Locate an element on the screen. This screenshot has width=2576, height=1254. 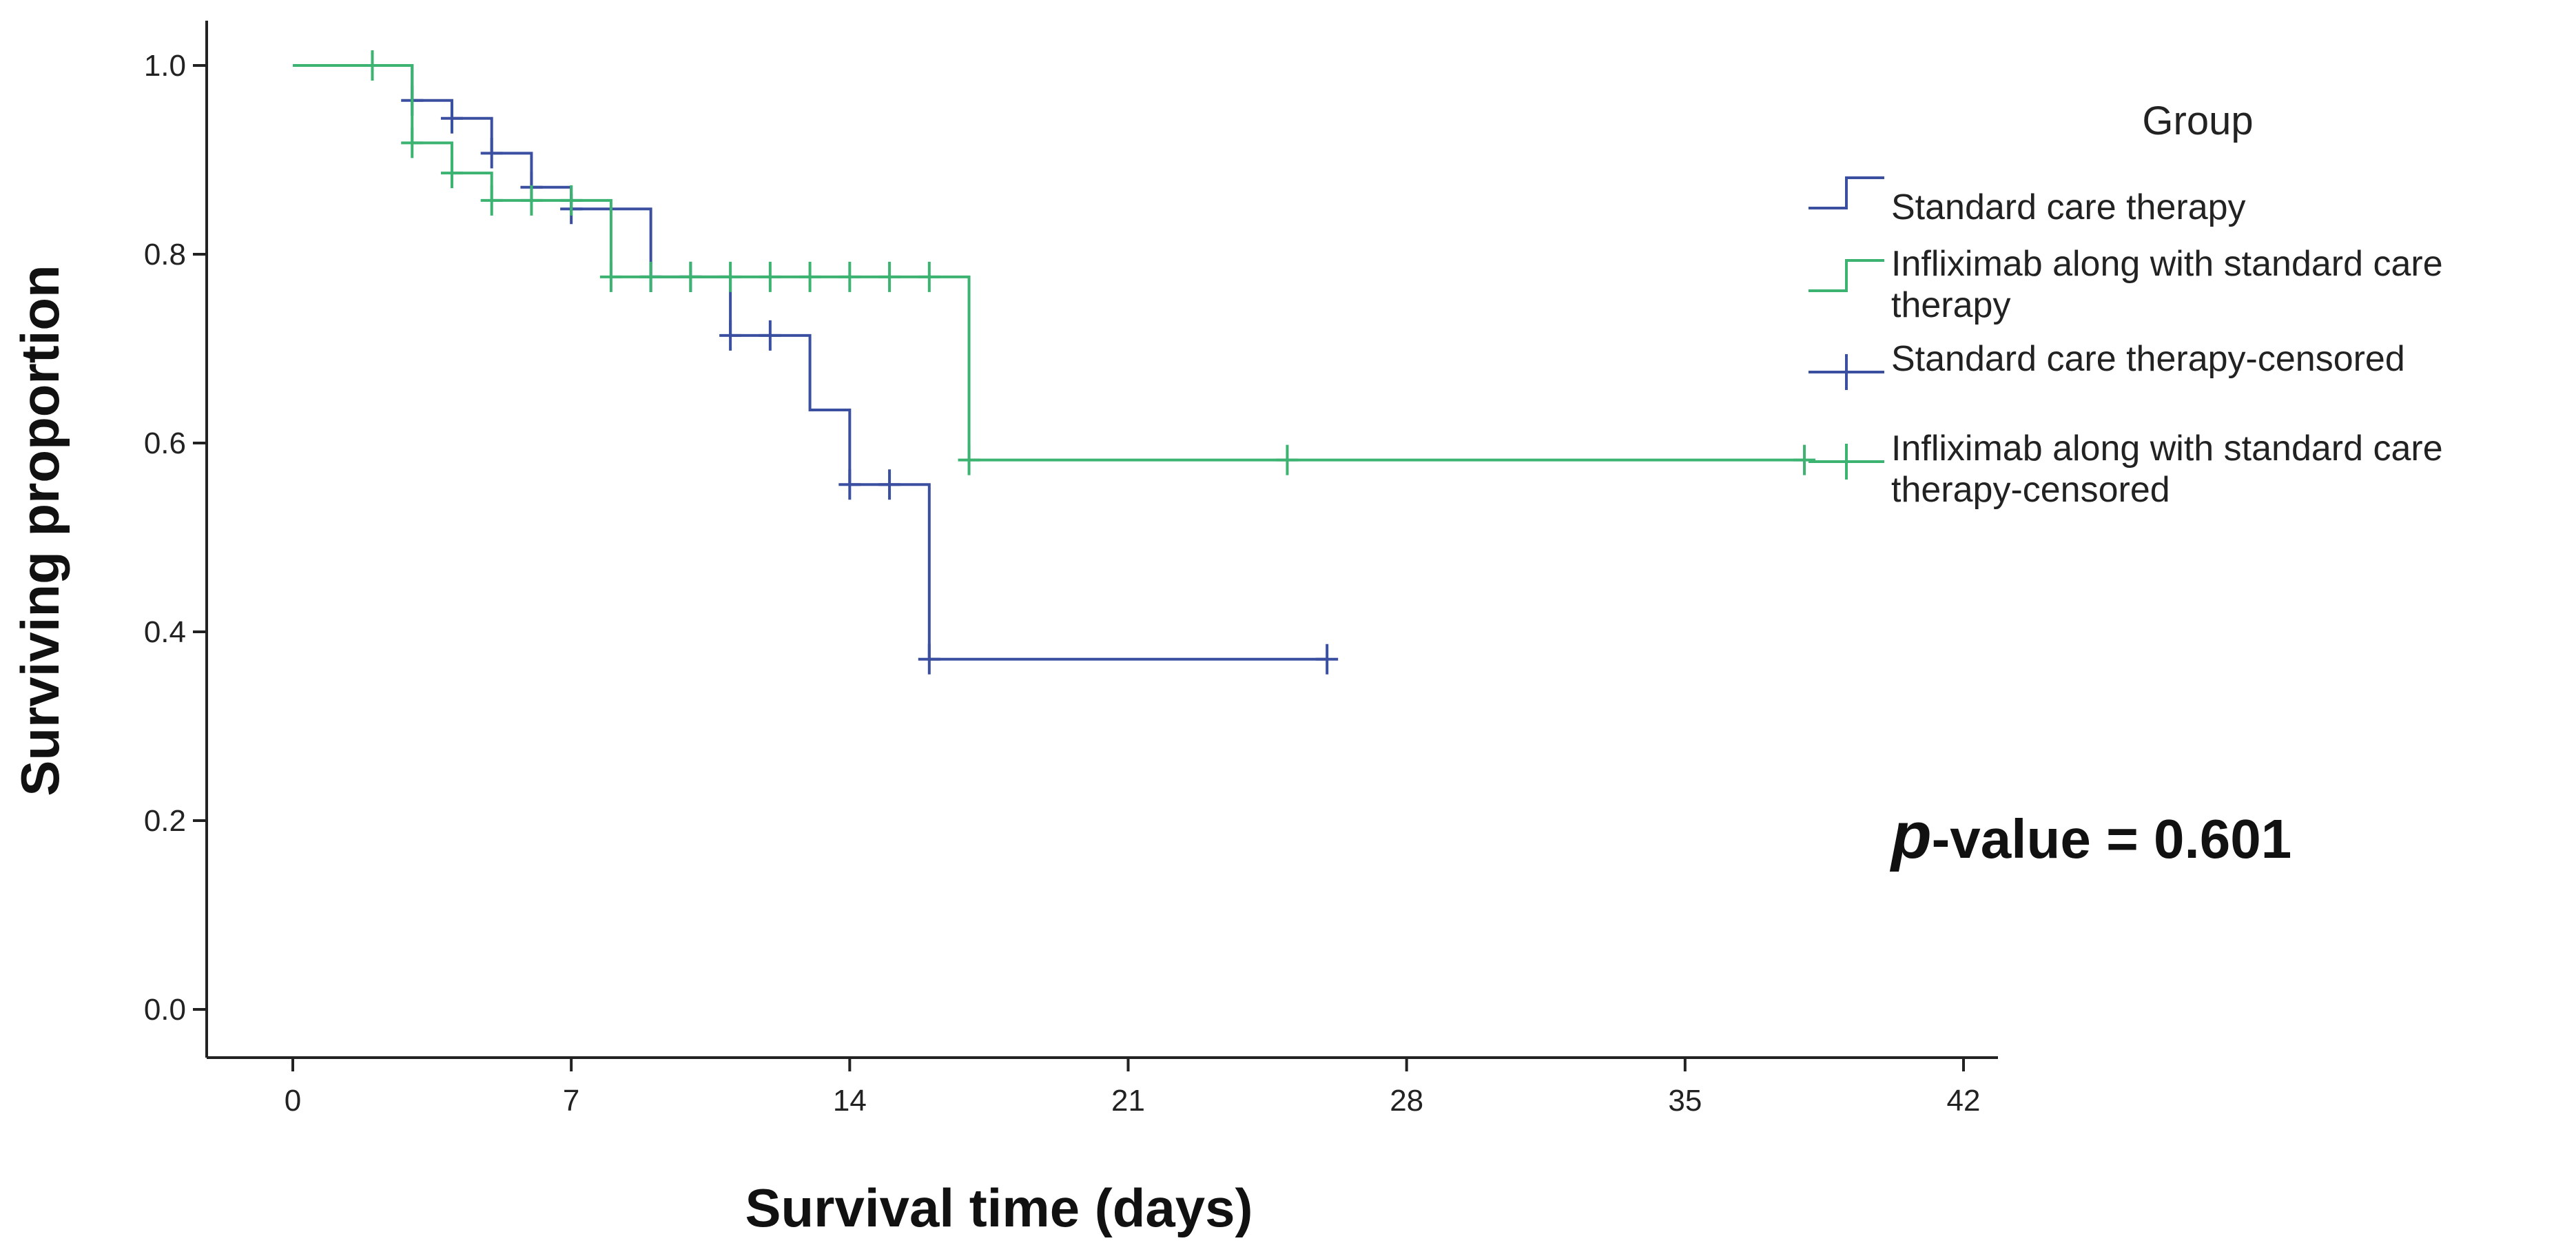
p-value-text: -value = 0.601 is located at coordinates (2112, 839).